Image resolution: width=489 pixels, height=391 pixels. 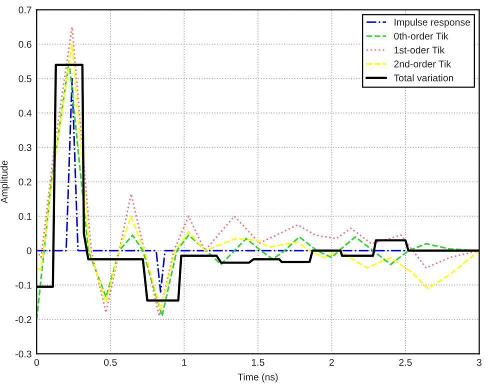 I want to click on y-axis-title: Amplitude, so click(x=5, y=182).